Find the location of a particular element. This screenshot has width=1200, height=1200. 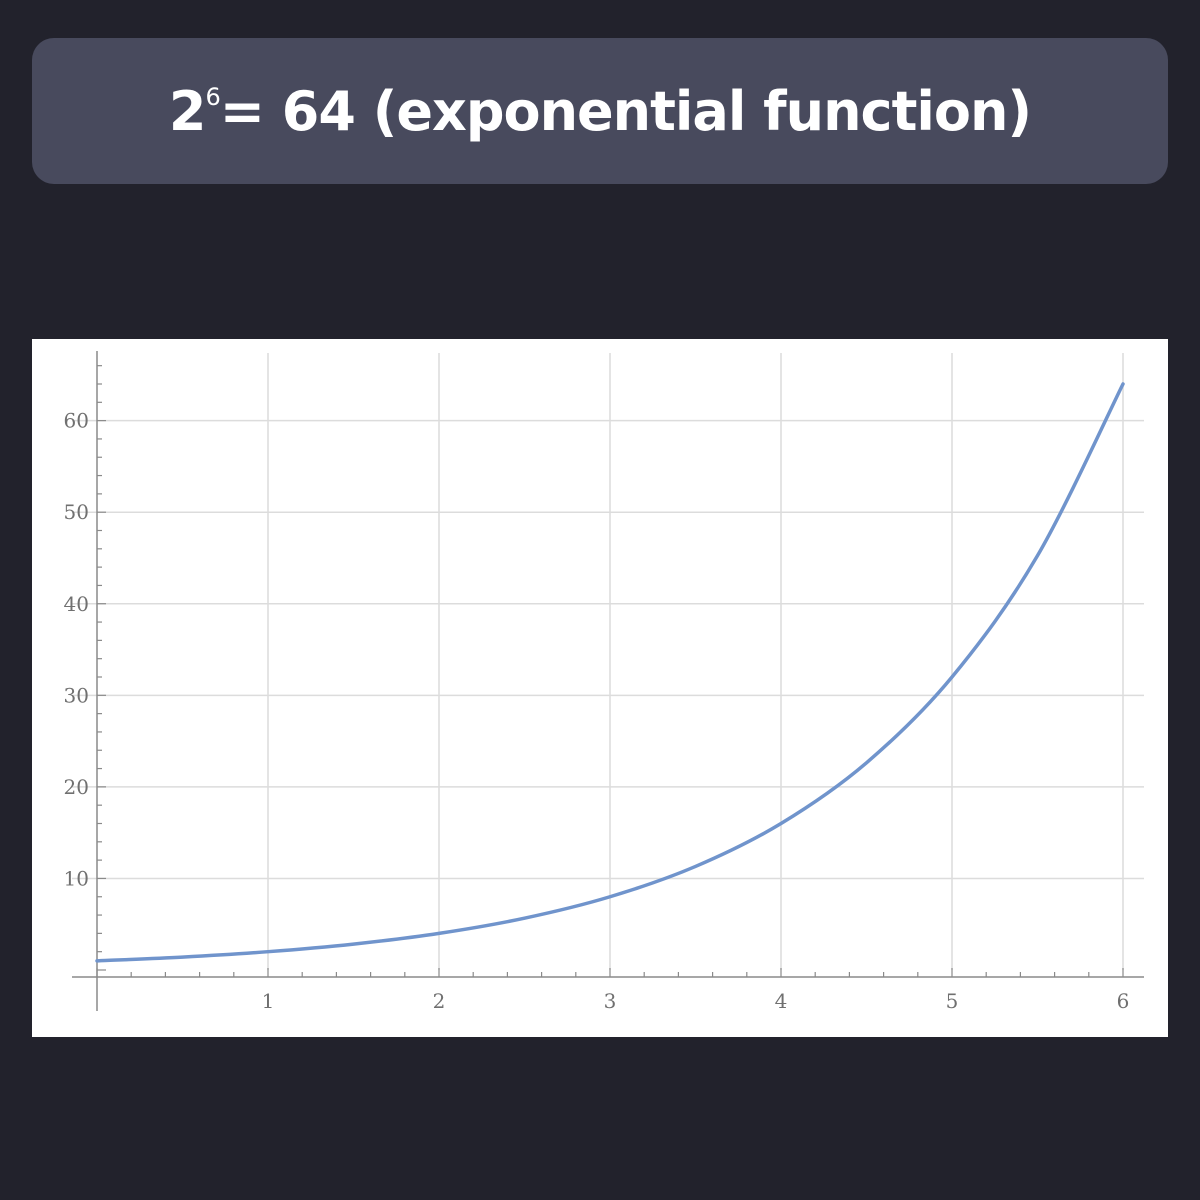

y-tick-label: 60 is located at coordinates (76, 421).